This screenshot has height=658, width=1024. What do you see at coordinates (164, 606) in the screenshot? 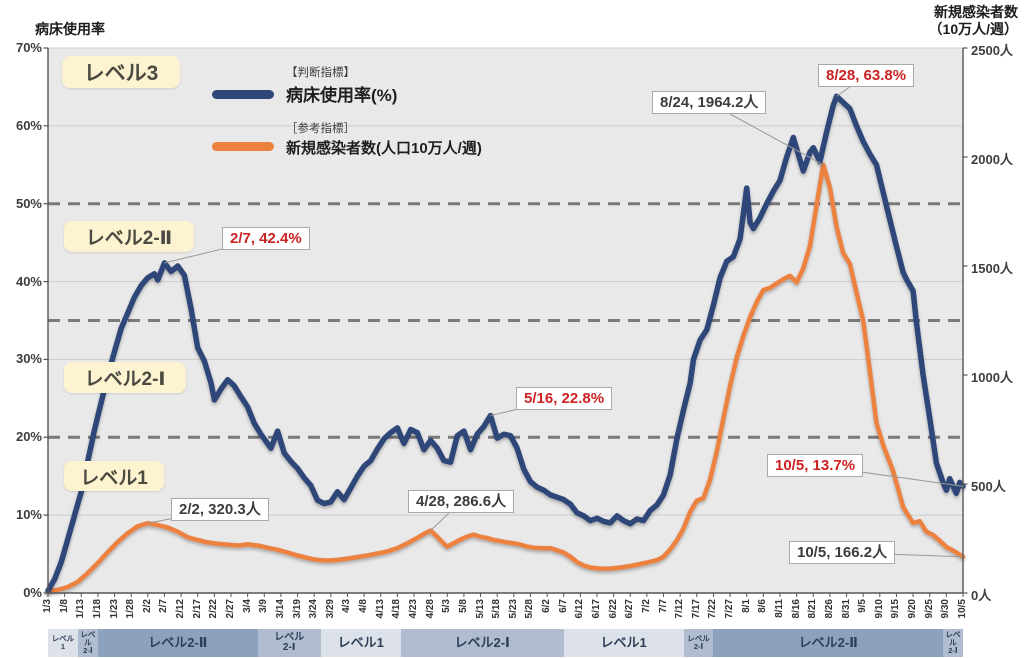
I see `x-axis-tick-label: 2/7` at bounding box center [164, 606].